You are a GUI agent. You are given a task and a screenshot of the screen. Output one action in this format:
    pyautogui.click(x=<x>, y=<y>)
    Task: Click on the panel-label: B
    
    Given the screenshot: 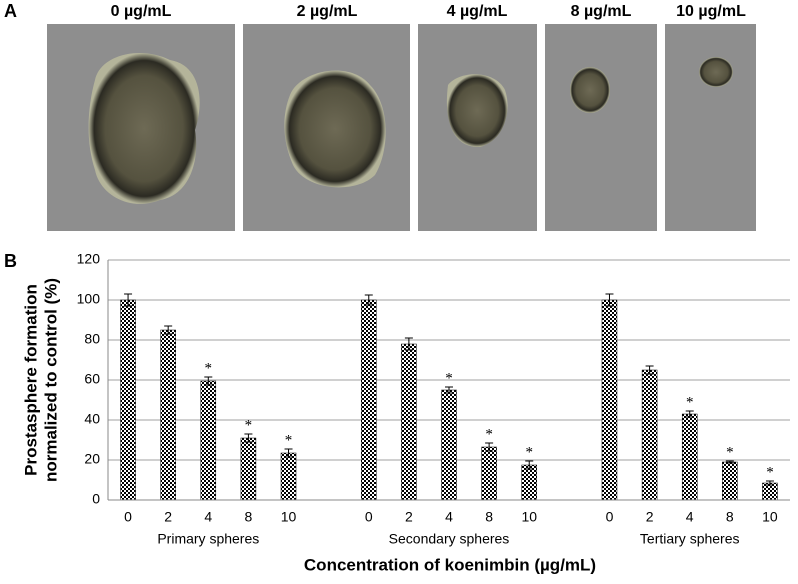 What is the action you would take?
    pyautogui.click(x=10, y=261)
    